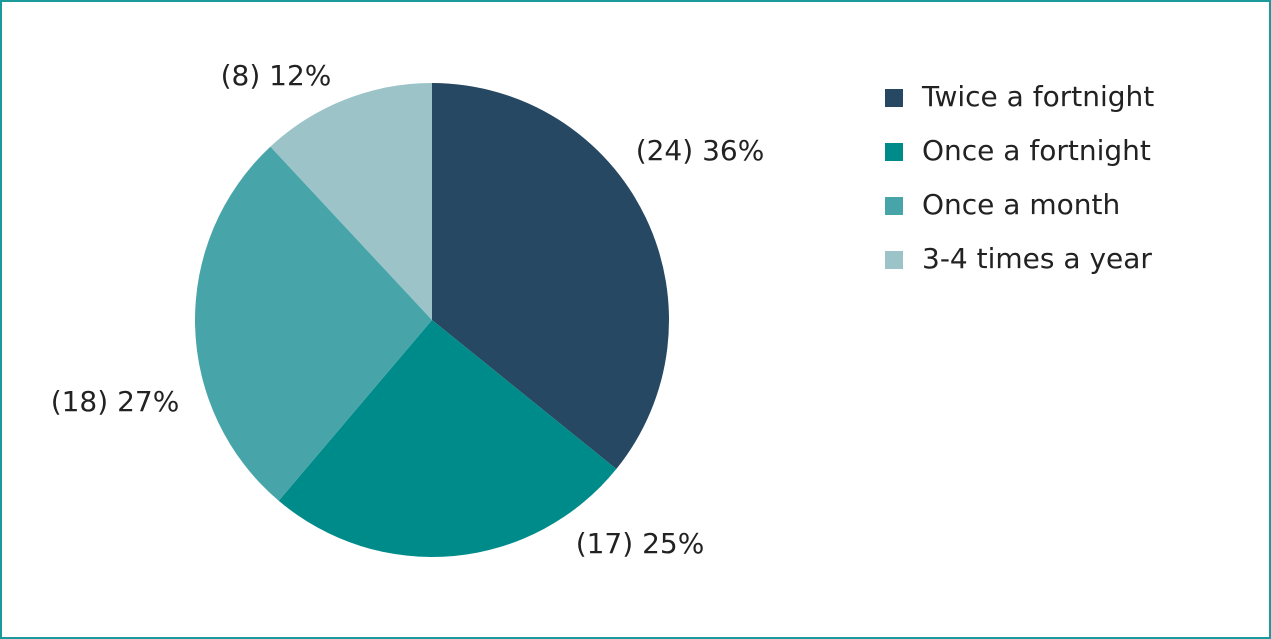  What do you see at coordinates (1037, 258) in the screenshot?
I see `legend-label: 3-4 times a year` at bounding box center [1037, 258].